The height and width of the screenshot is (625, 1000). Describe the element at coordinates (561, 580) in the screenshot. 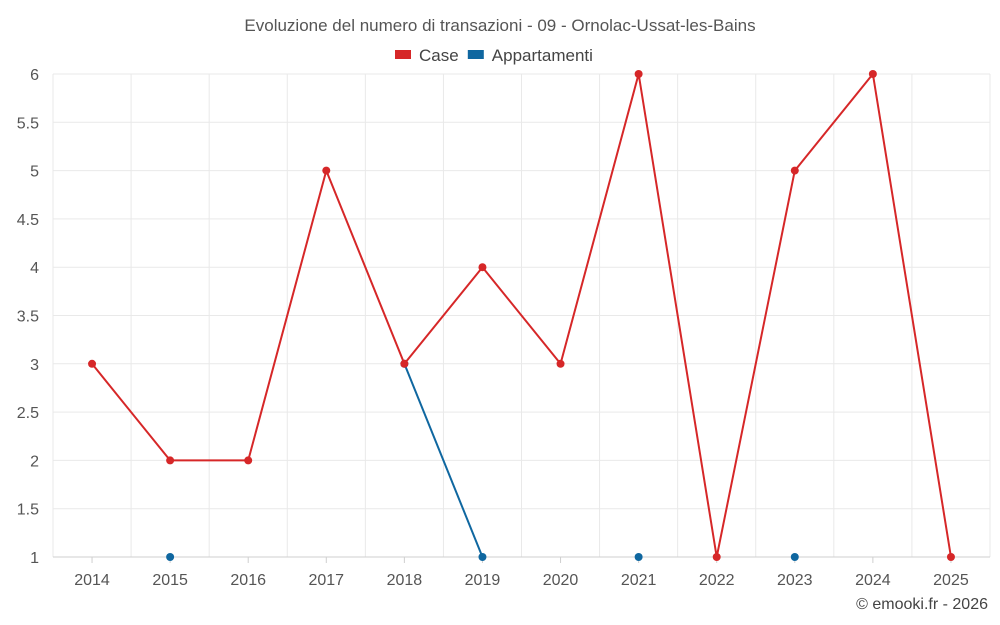

I see `x-tick-label: 2020` at that location.